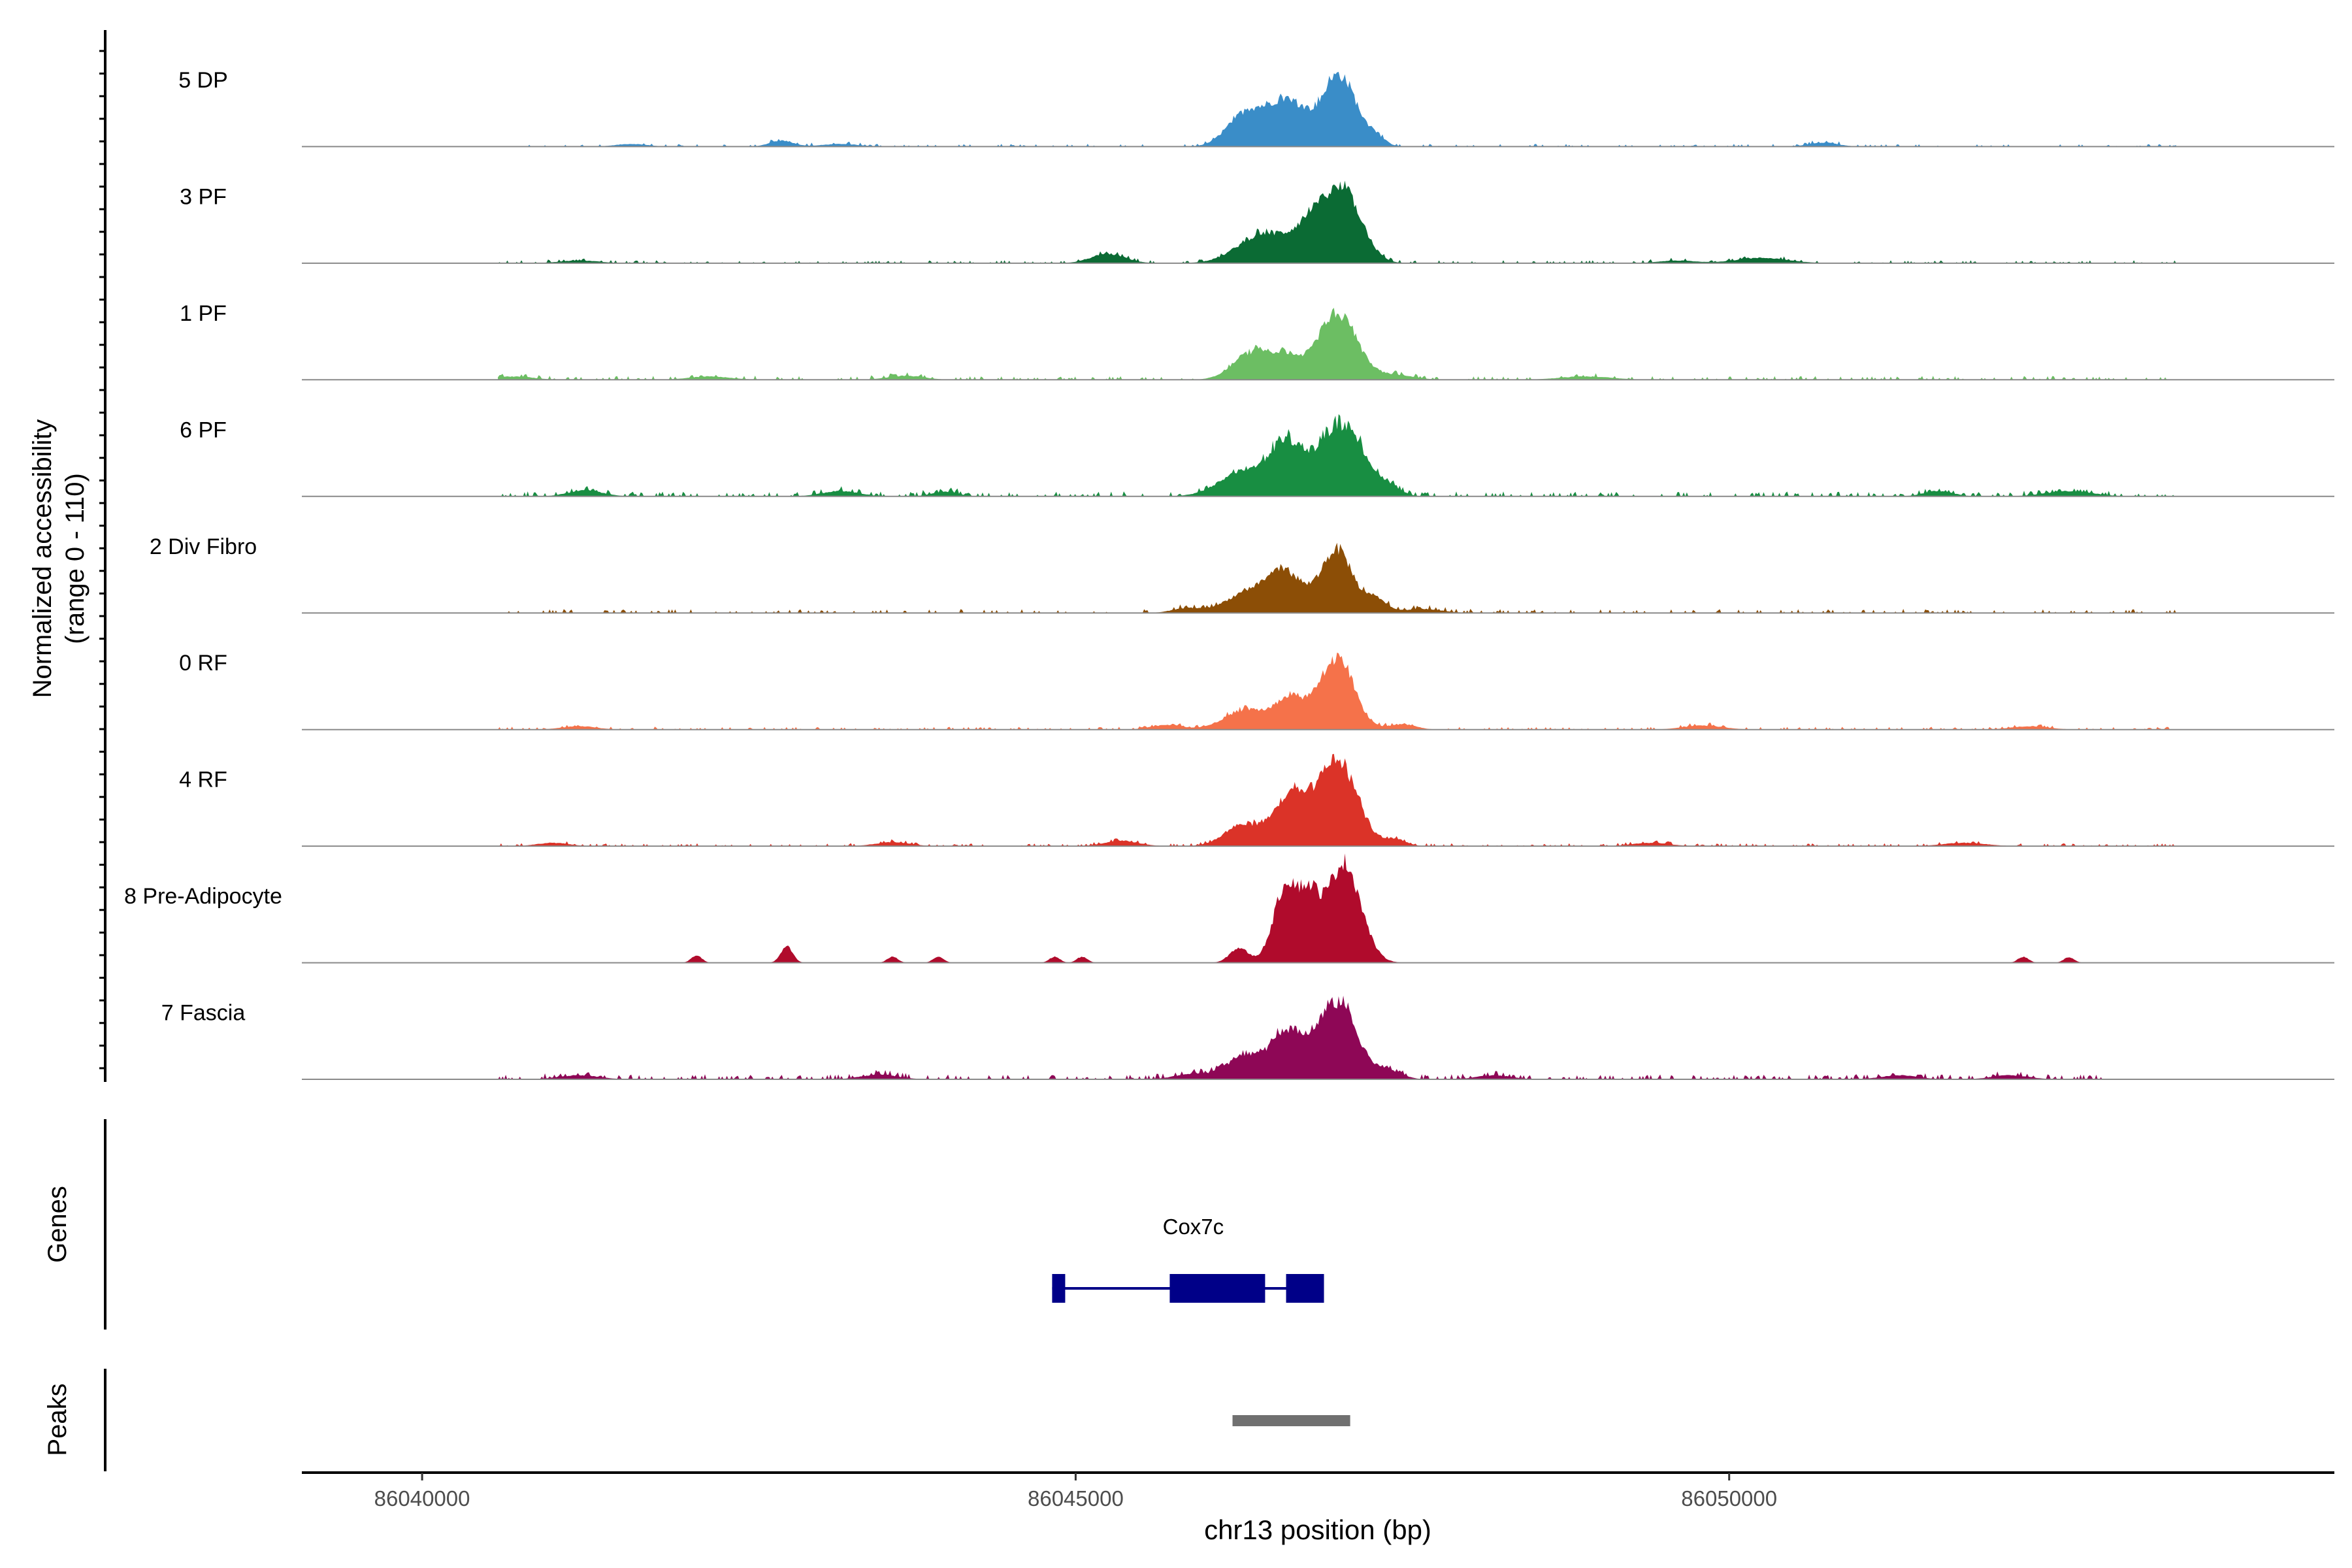 The width and height of the screenshot is (2352, 1568). I want to click on track-label: 2 Div Fibro, so click(203, 546).